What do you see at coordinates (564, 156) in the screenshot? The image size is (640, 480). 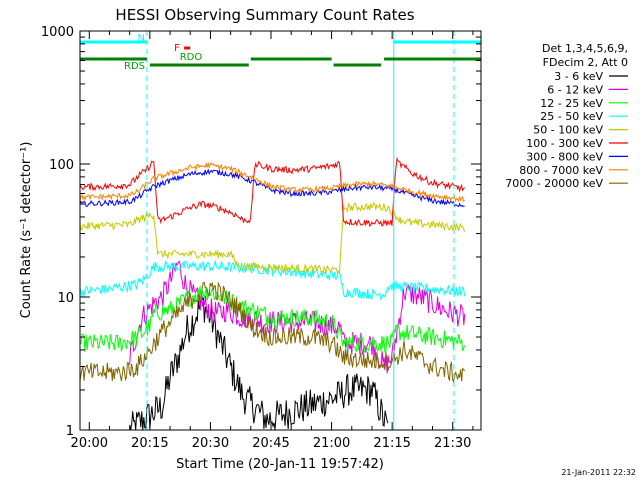 I see `legend-entry-label: 300 - 800 keV` at bounding box center [564, 156].